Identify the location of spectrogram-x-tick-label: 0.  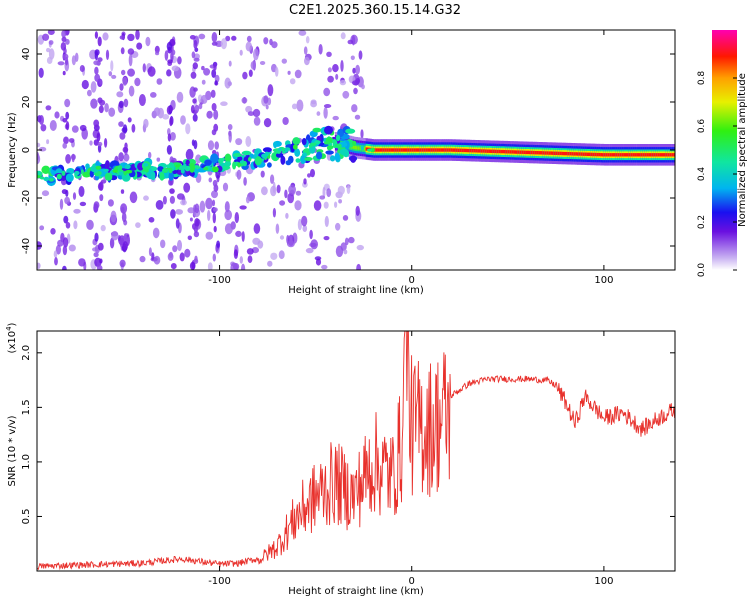
(412, 280).